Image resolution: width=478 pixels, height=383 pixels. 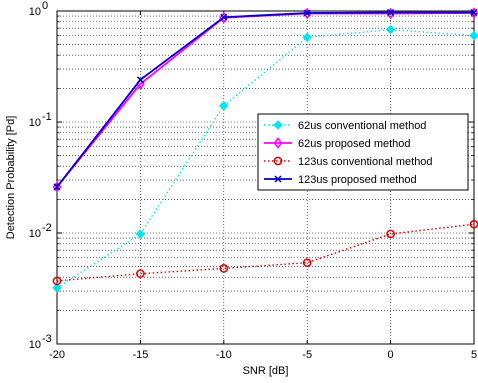 What do you see at coordinates (357, 180) in the screenshot?
I see `legend-label: 123us proposed method` at bounding box center [357, 180].